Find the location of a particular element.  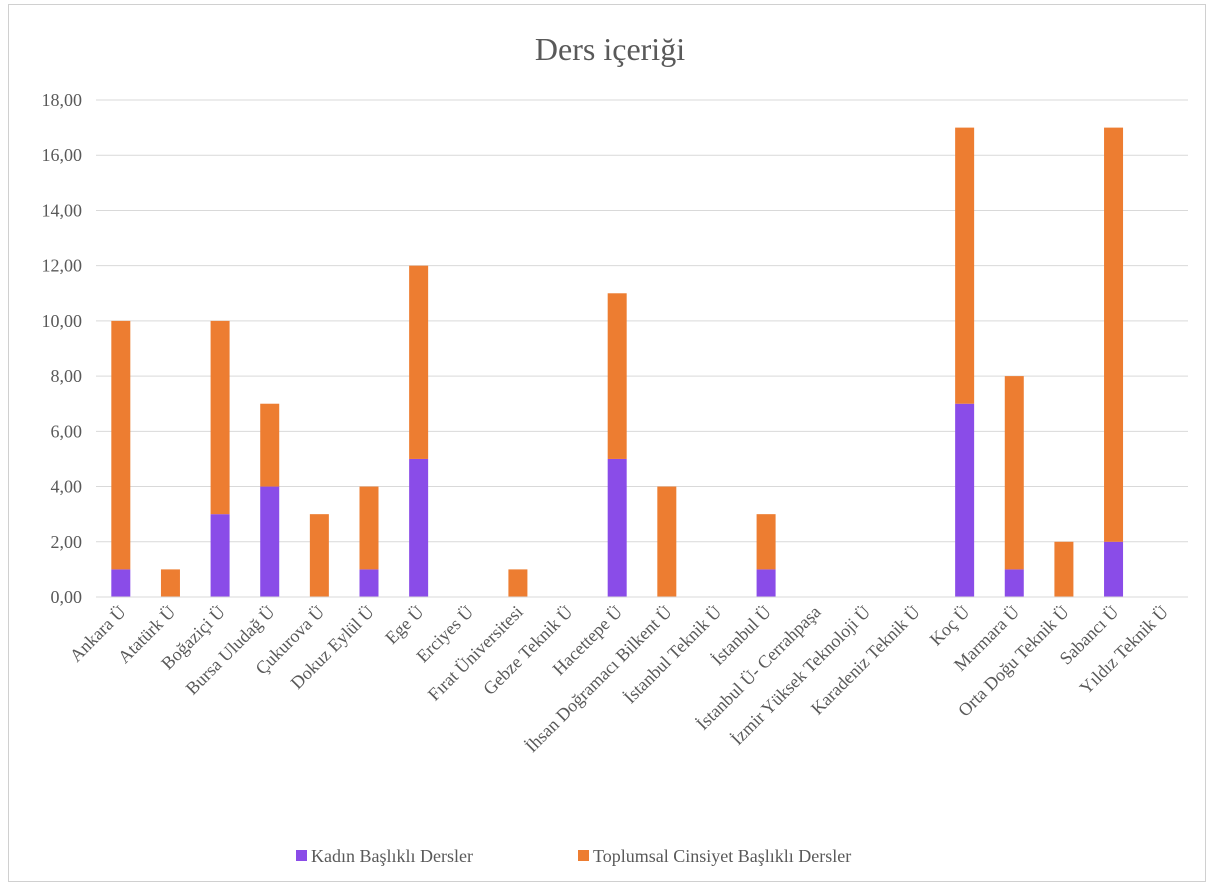

legend-label-toplumsal: Toplumsal Cinsiyet Başlıklı Dersler is located at coordinates (722, 856).